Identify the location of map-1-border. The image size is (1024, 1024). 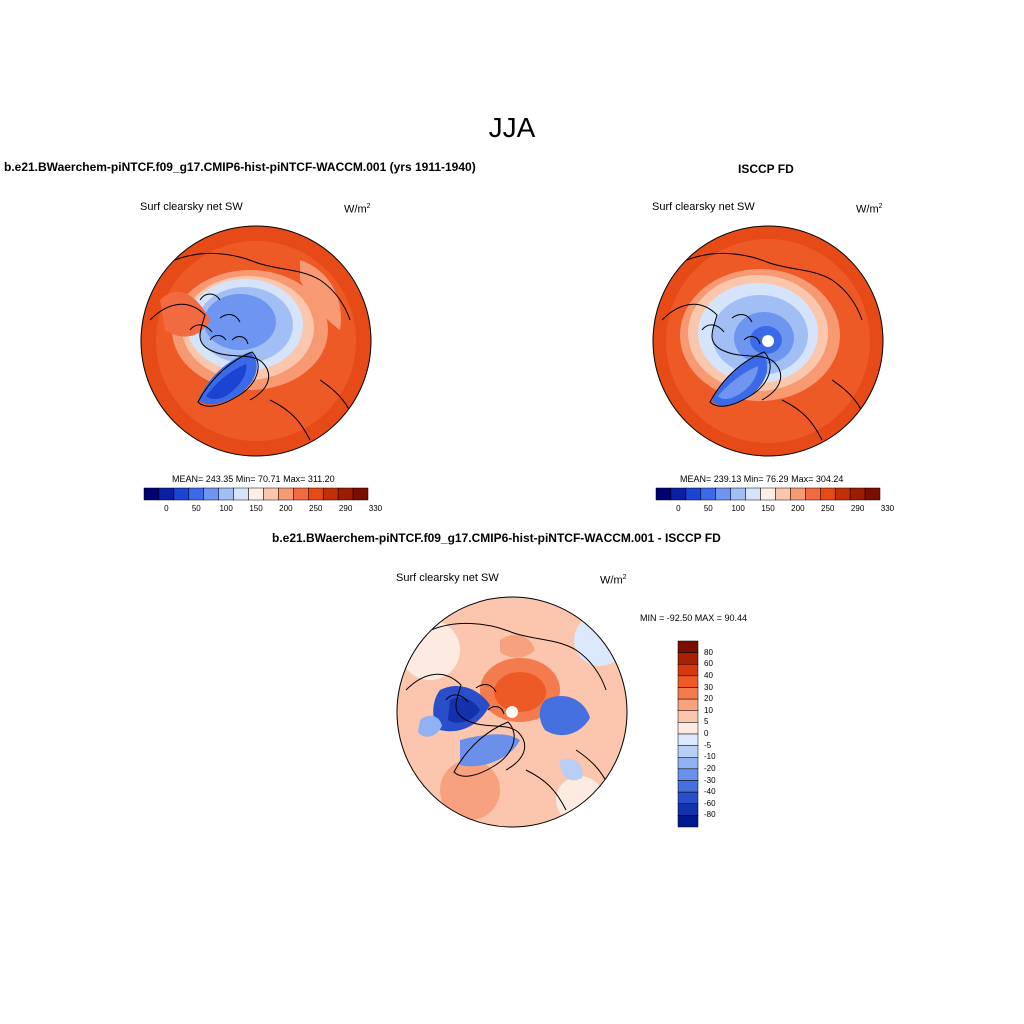
(256, 341).